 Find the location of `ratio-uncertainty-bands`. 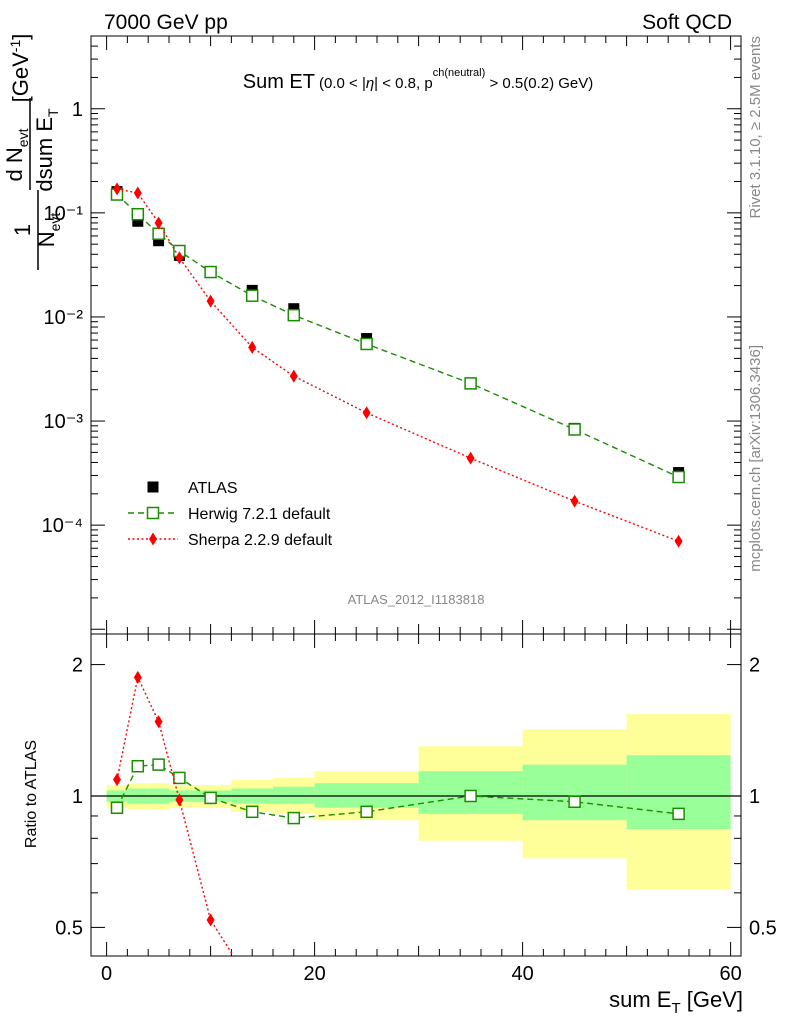

ratio-uncertainty-bands is located at coordinates (418, 802).